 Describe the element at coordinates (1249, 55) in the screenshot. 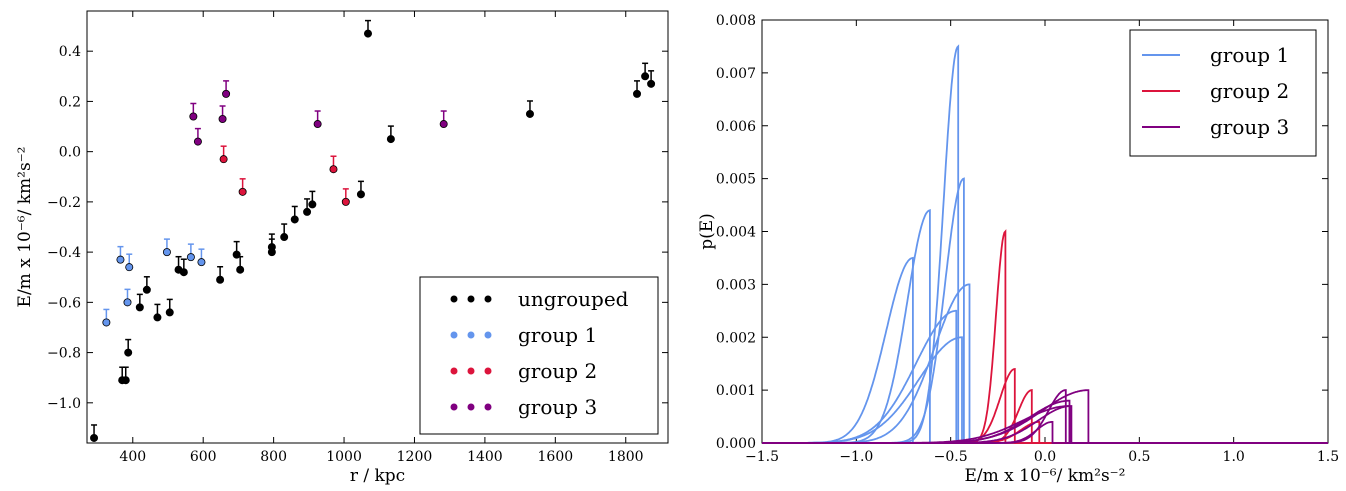

I see `right-legend-label: group 1` at that location.